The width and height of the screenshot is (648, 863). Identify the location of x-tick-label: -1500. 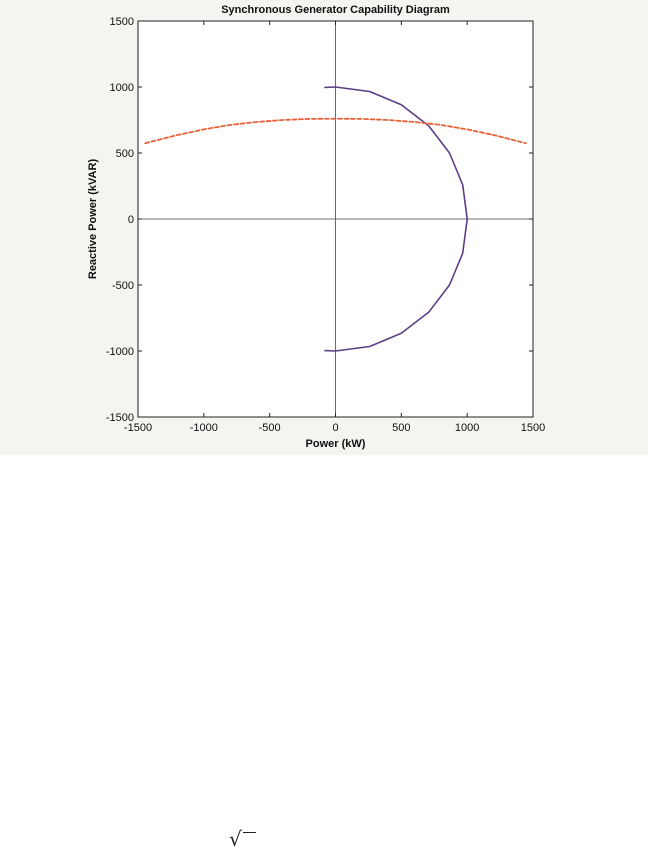
(138, 428).